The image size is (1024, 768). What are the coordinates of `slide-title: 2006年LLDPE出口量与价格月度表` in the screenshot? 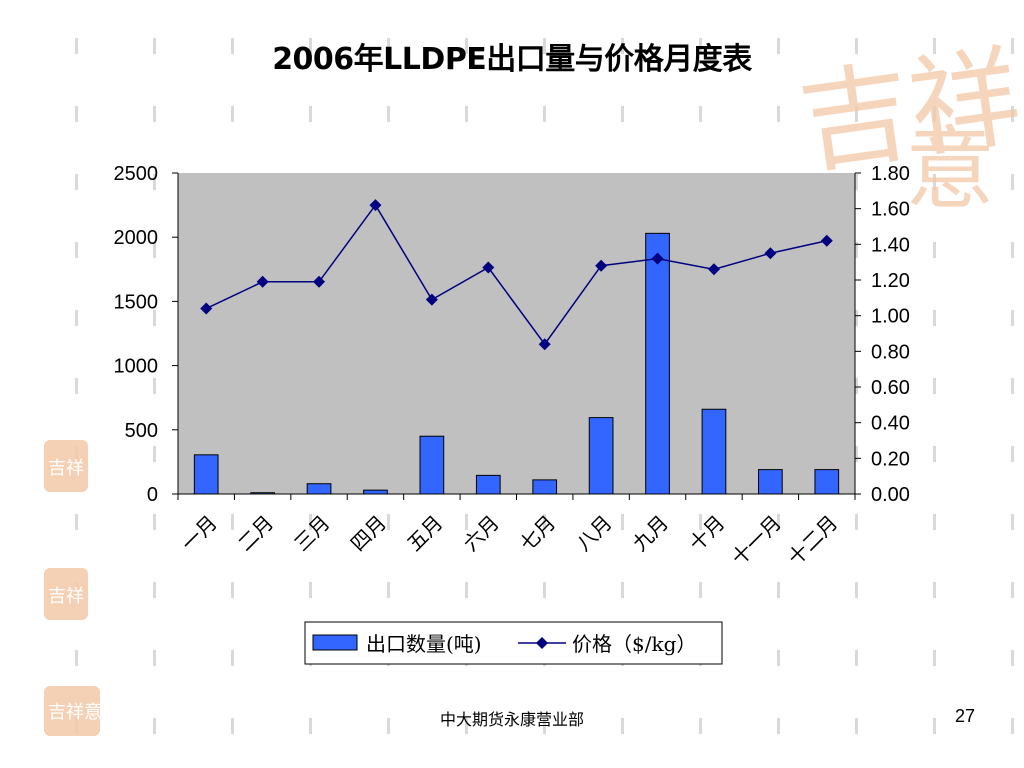 It's located at (512, 59).